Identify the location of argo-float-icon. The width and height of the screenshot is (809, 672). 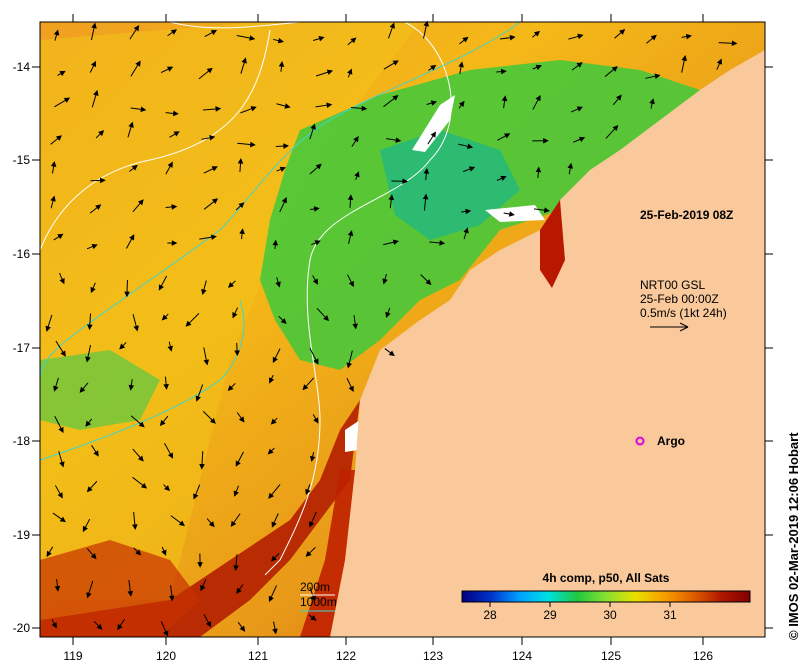
(640, 441).